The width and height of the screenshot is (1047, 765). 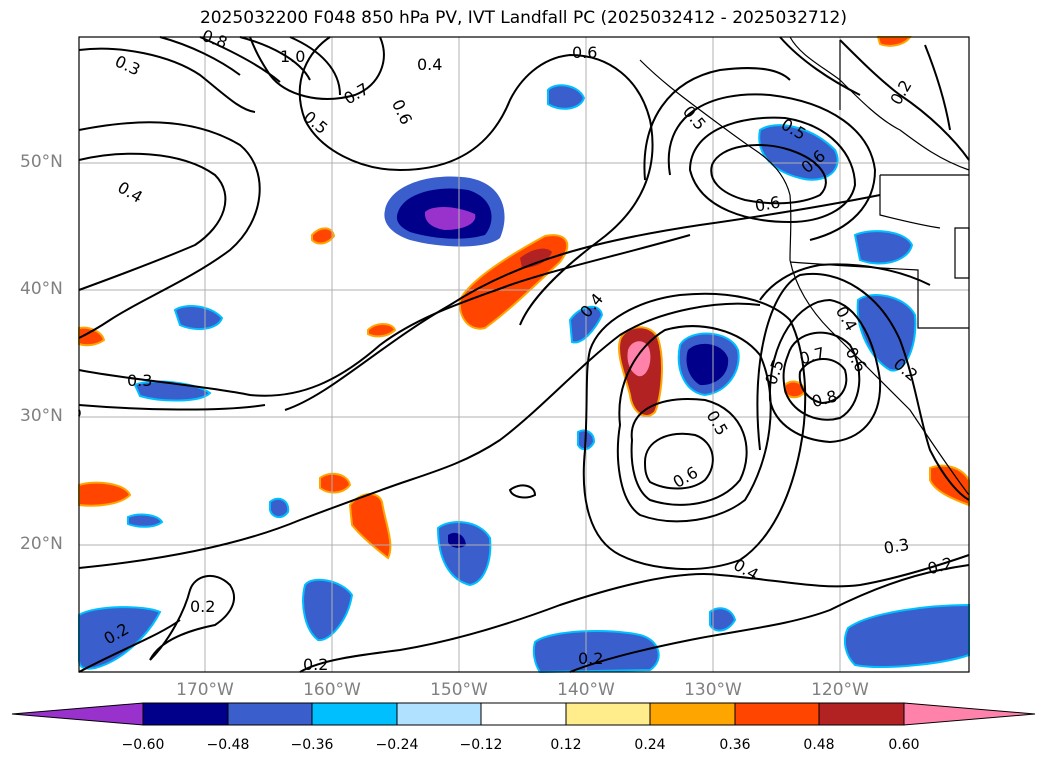 What do you see at coordinates (523, 714) in the screenshot?
I see `colorbar` at bounding box center [523, 714].